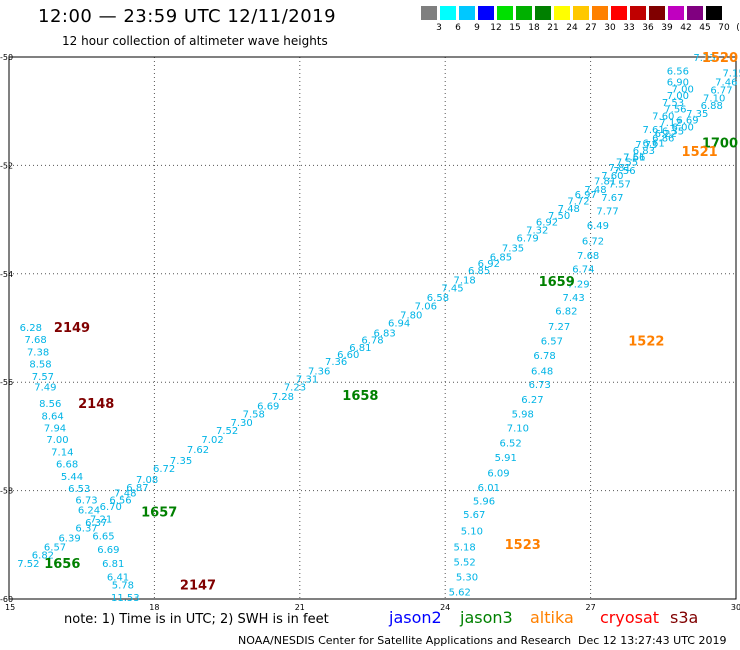  Describe the element at coordinates (415, 617) in the screenshot. I see `satellite-name-jason2: jason2` at that location.